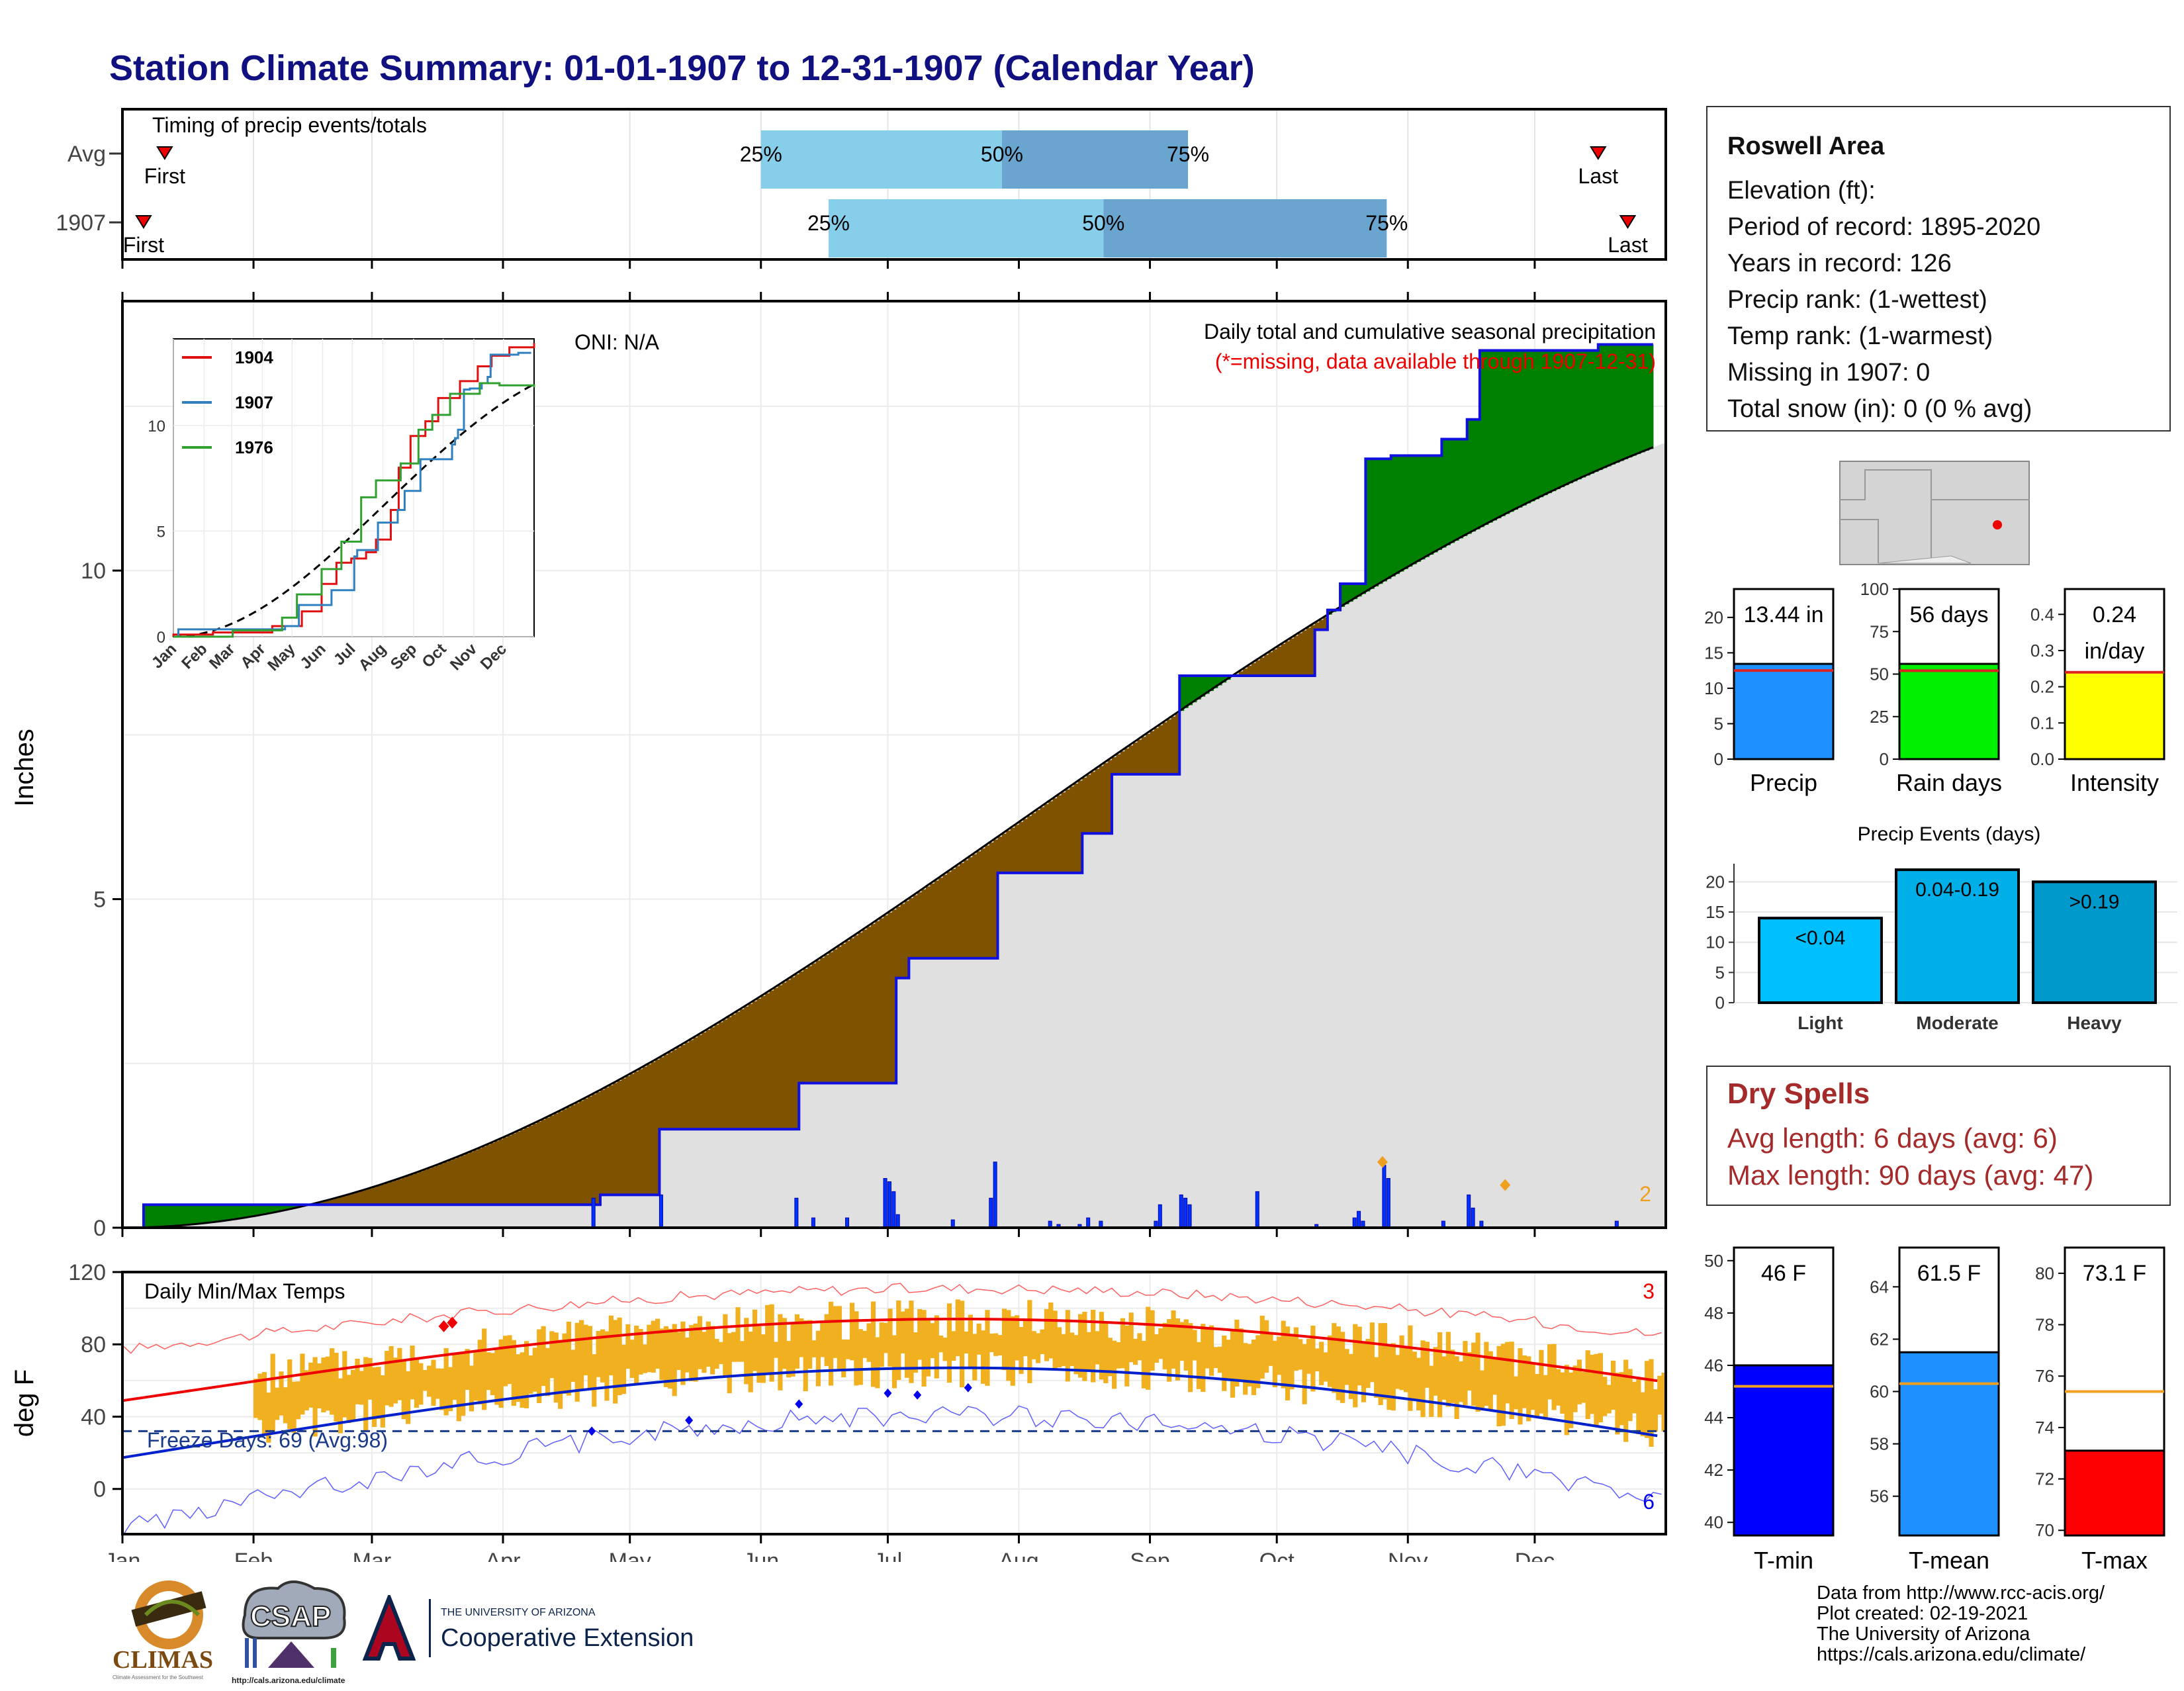 The image size is (2184, 1691). What do you see at coordinates (1880, 1496) in the screenshot?
I see `mini-chart-tick: 56` at bounding box center [1880, 1496].